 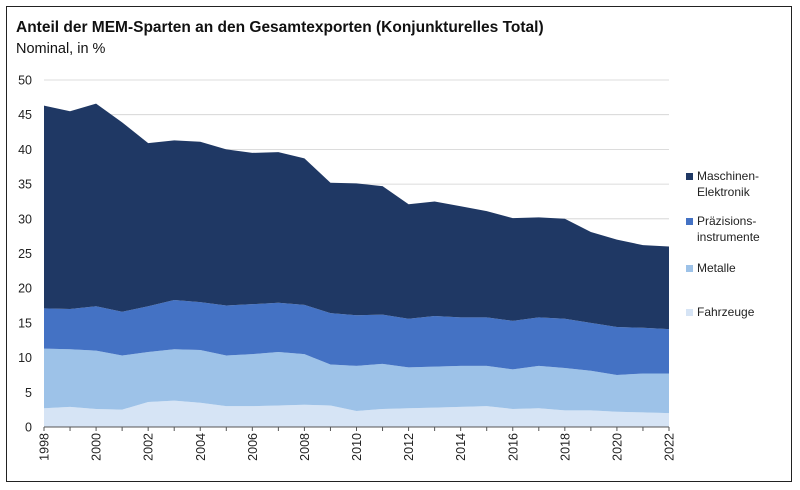 What do you see at coordinates (25, 254) in the screenshot?
I see `y-tick-label: 25` at bounding box center [25, 254].